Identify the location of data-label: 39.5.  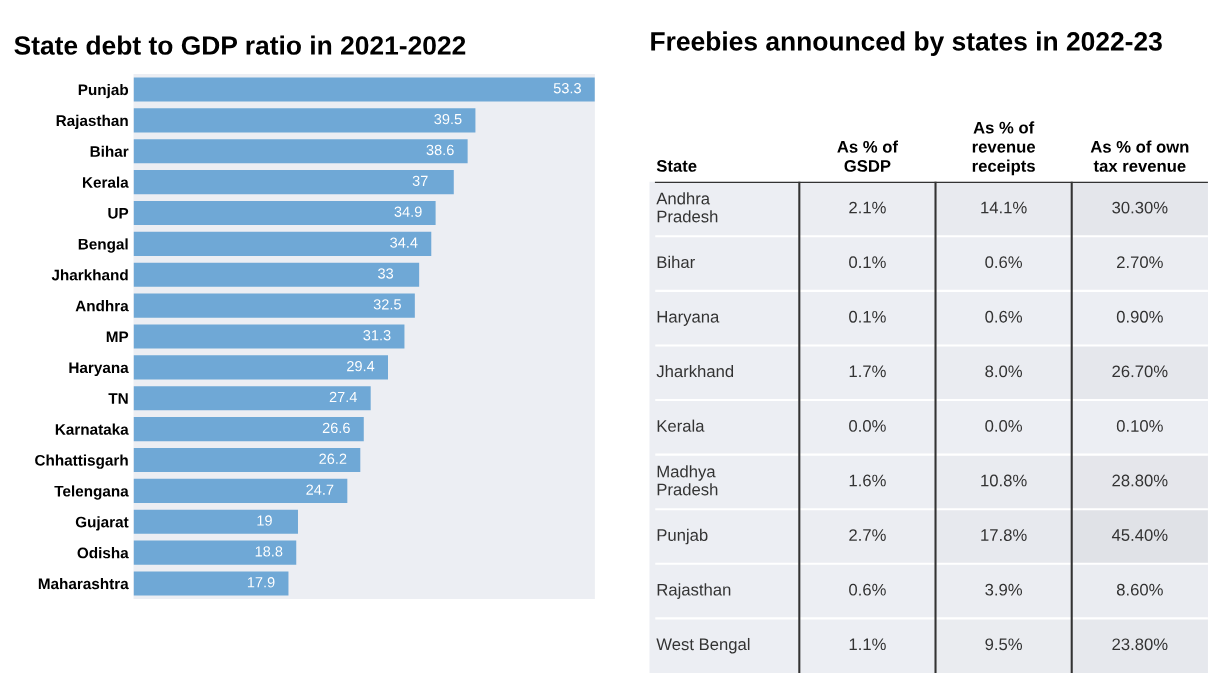
(448, 119).